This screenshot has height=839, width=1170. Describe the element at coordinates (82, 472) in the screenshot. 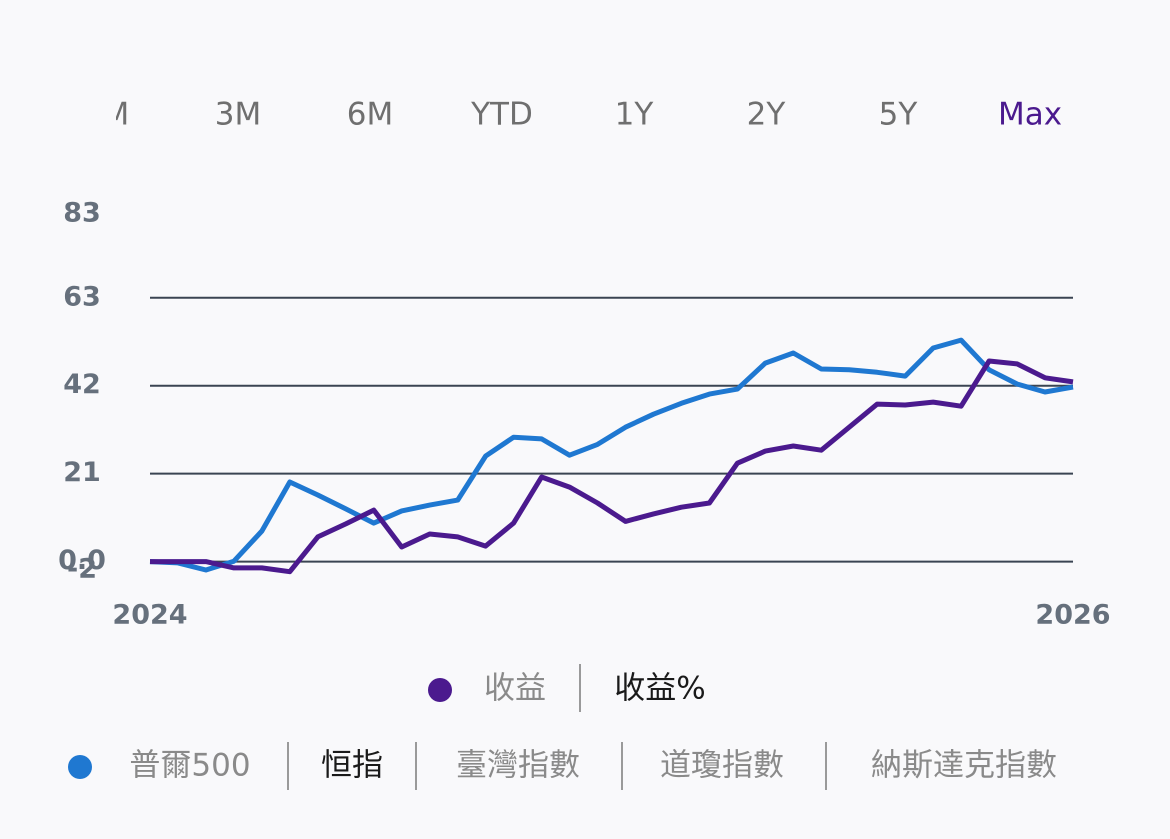

I see `y-tick-label: 21` at that location.